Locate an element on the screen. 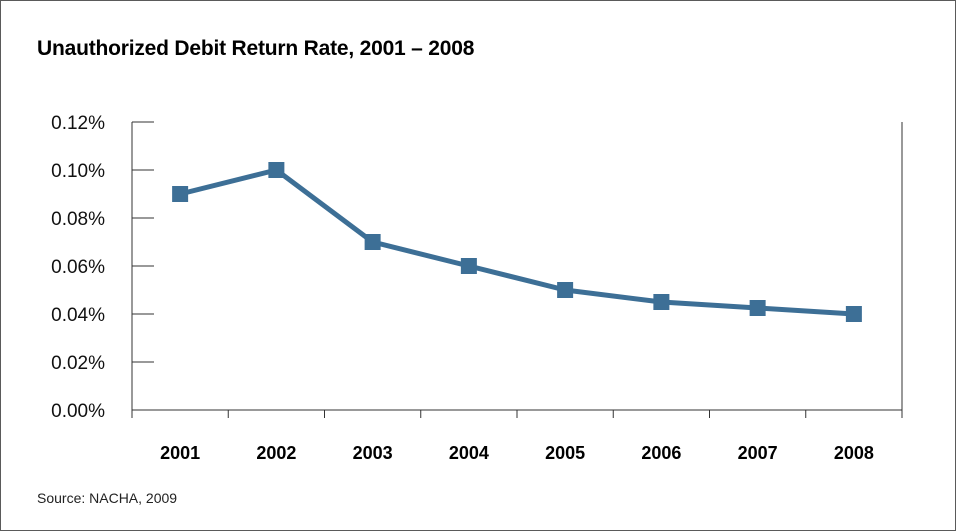  x-tick-label: 2008 is located at coordinates (854, 453).